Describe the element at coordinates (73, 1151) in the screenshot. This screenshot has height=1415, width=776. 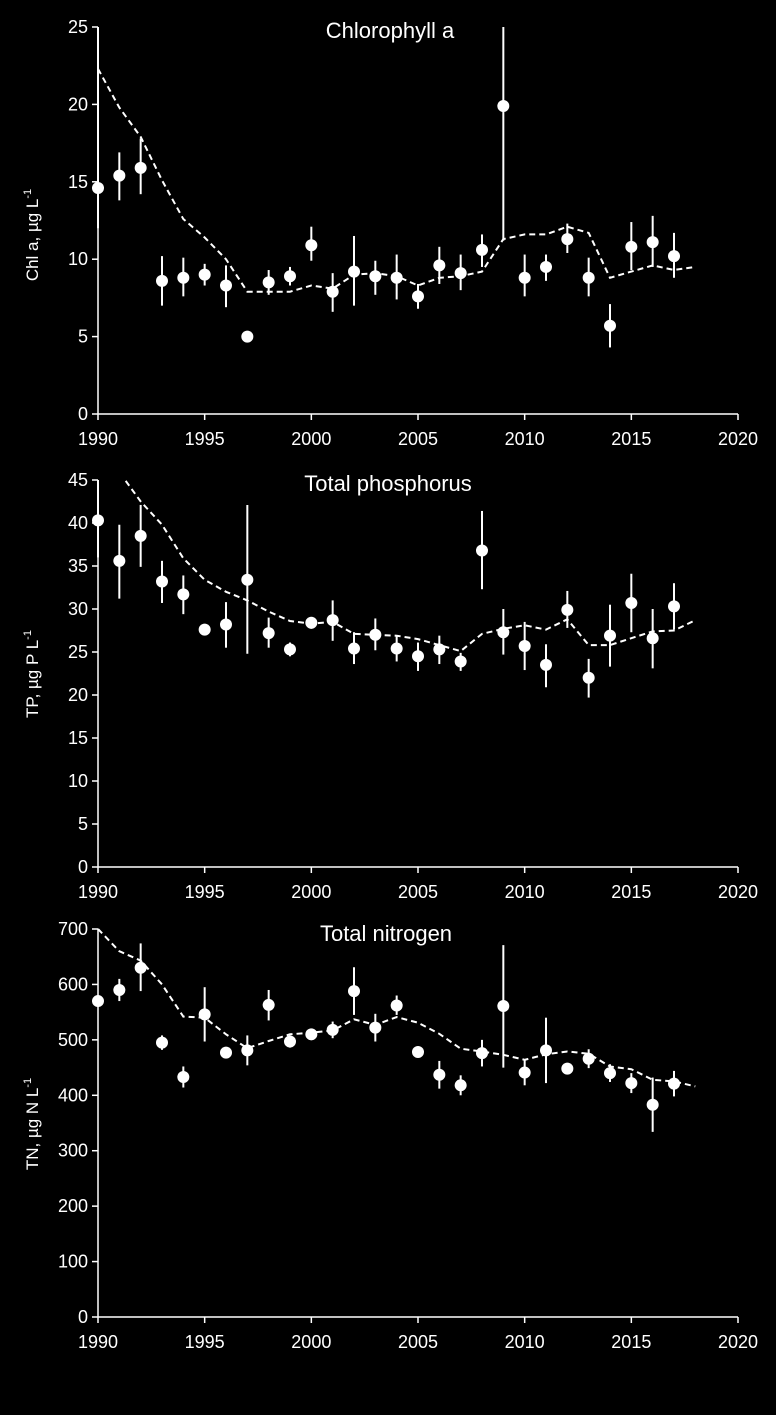
I see `y-tick-label: 300` at that location.